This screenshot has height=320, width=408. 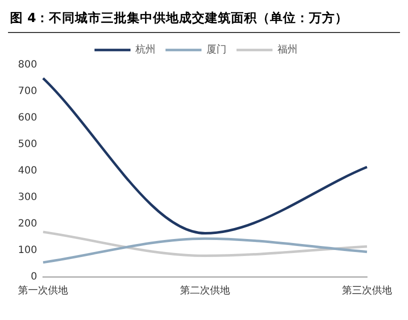 What do you see at coordinates (28, 198) in the screenshot?
I see `y-tick-label: 300` at bounding box center [28, 198].